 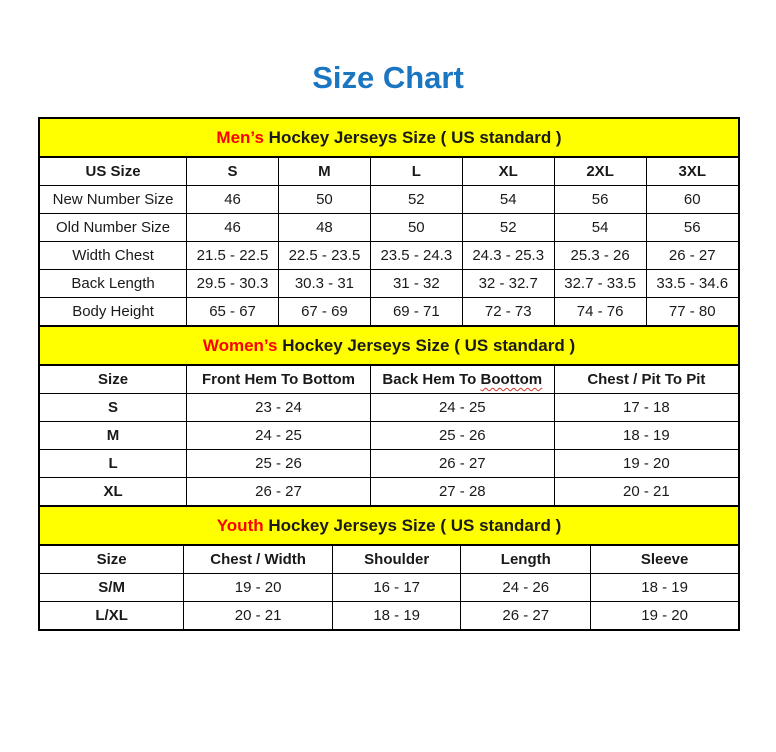 What do you see at coordinates (324, 227) in the screenshot?
I see `size-value: 48` at bounding box center [324, 227].